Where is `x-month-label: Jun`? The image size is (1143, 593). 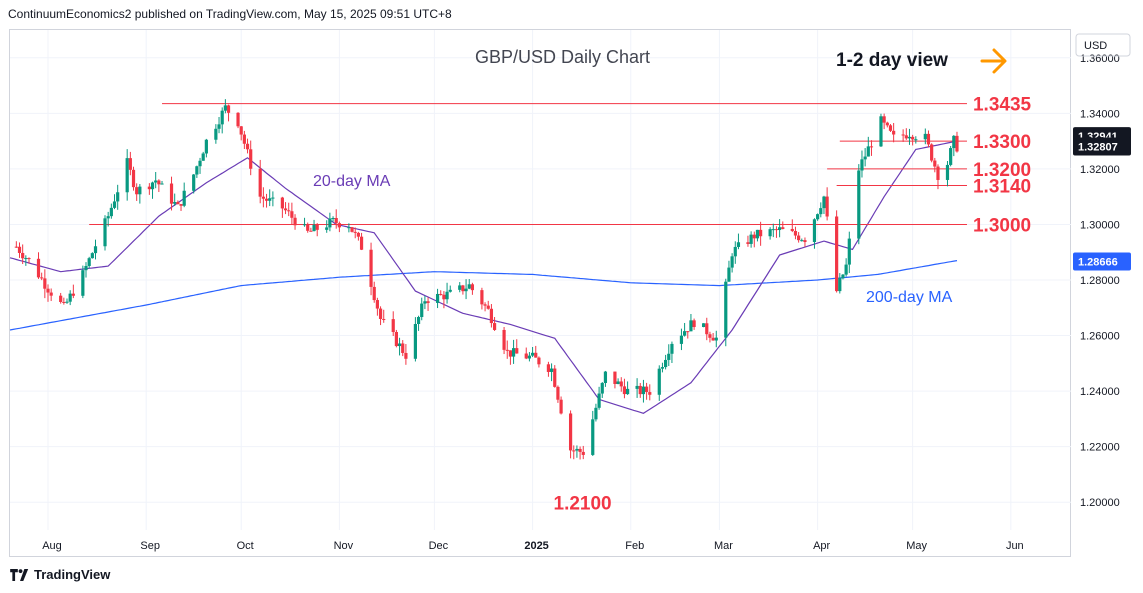
x-month-label: Jun is located at coordinates (1015, 546).